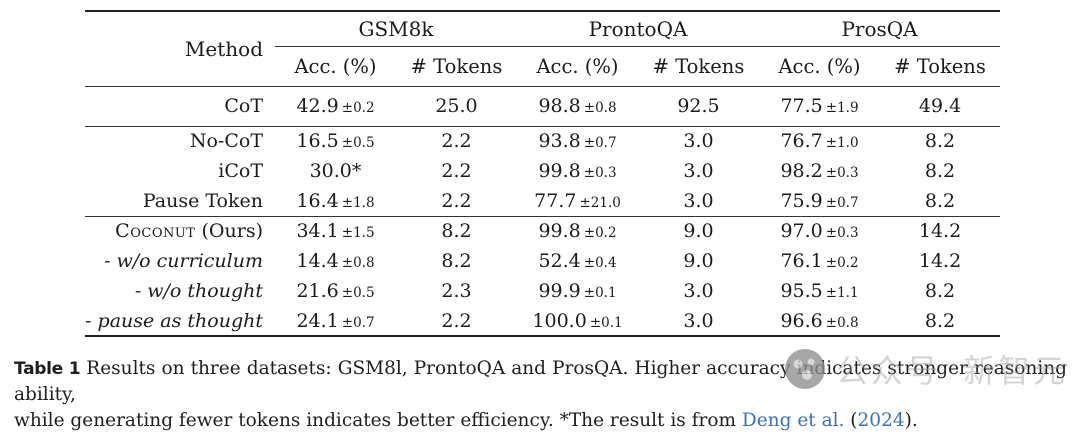 The height and width of the screenshot is (434, 1080). Describe the element at coordinates (793, 420) in the screenshot. I see `citation-link-authors: Deng et al.` at that location.